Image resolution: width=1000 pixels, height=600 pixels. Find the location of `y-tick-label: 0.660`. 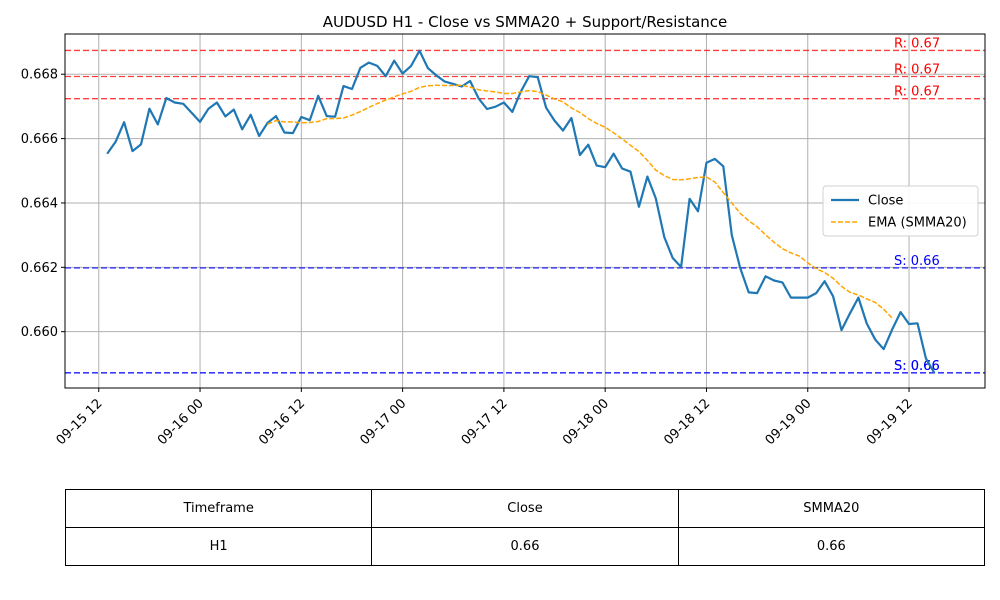

y-tick-label: 0.660 is located at coordinates (39, 332).